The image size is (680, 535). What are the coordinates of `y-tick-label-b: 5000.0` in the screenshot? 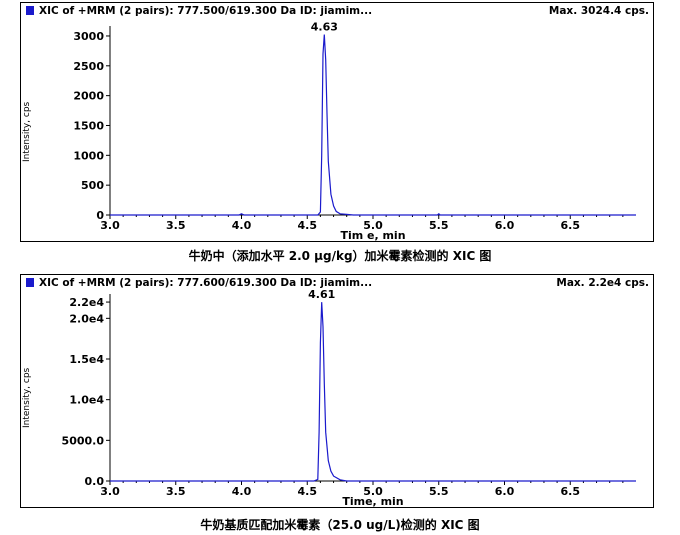 It's located at (83, 440).